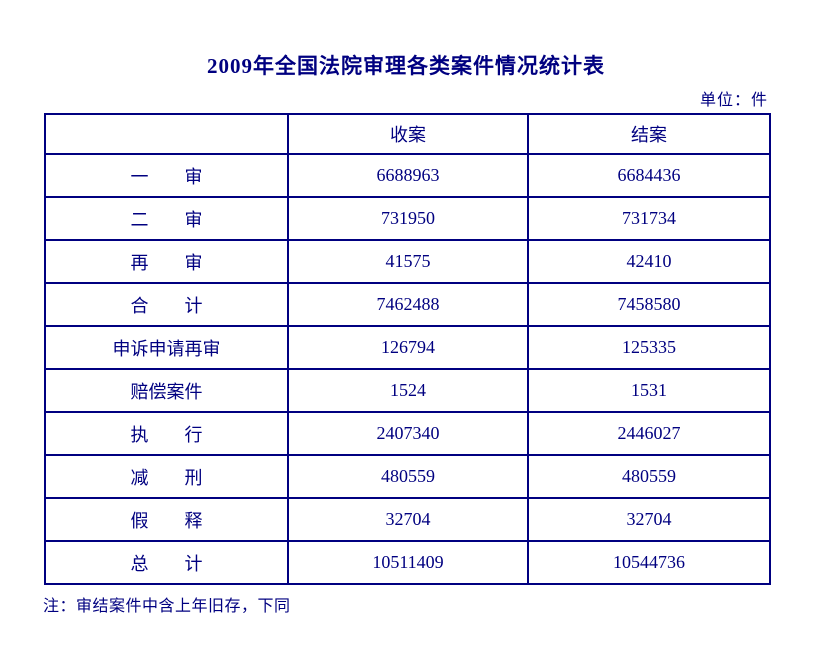 The image size is (819, 648). I want to click on table-row: 总 计 10511409 10544736, so click(407, 562).